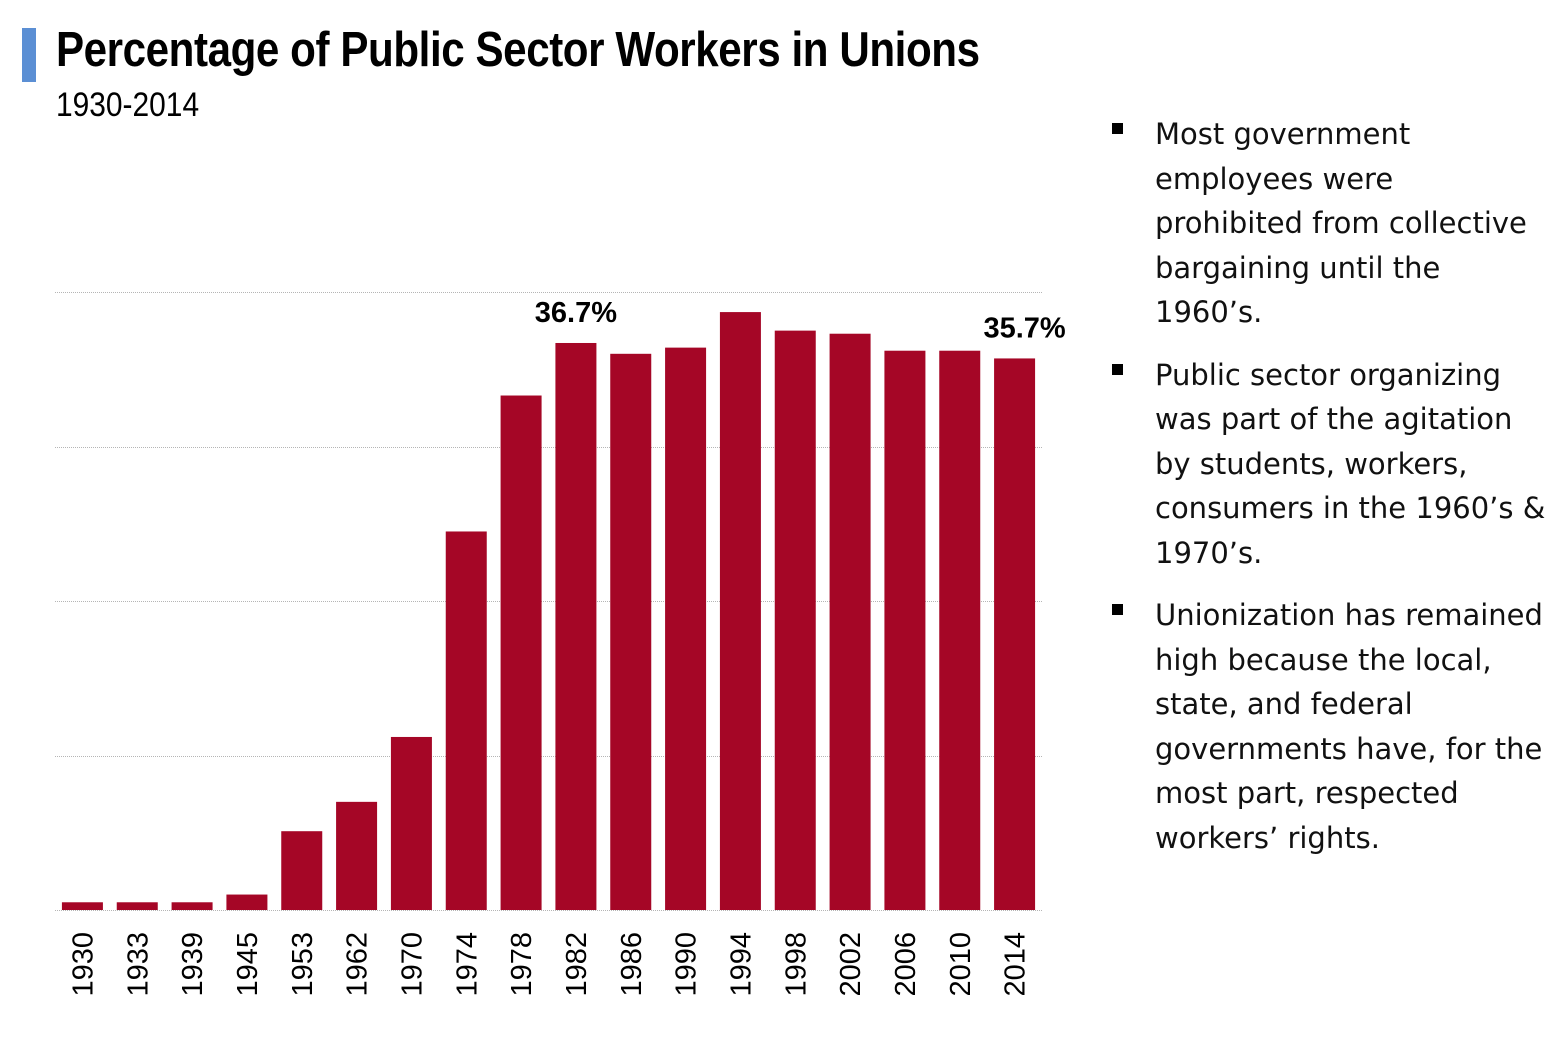 The height and width of the screenshot is (1038, 1566). I want to click on x-tick-label: 1953, so click(303, 964).